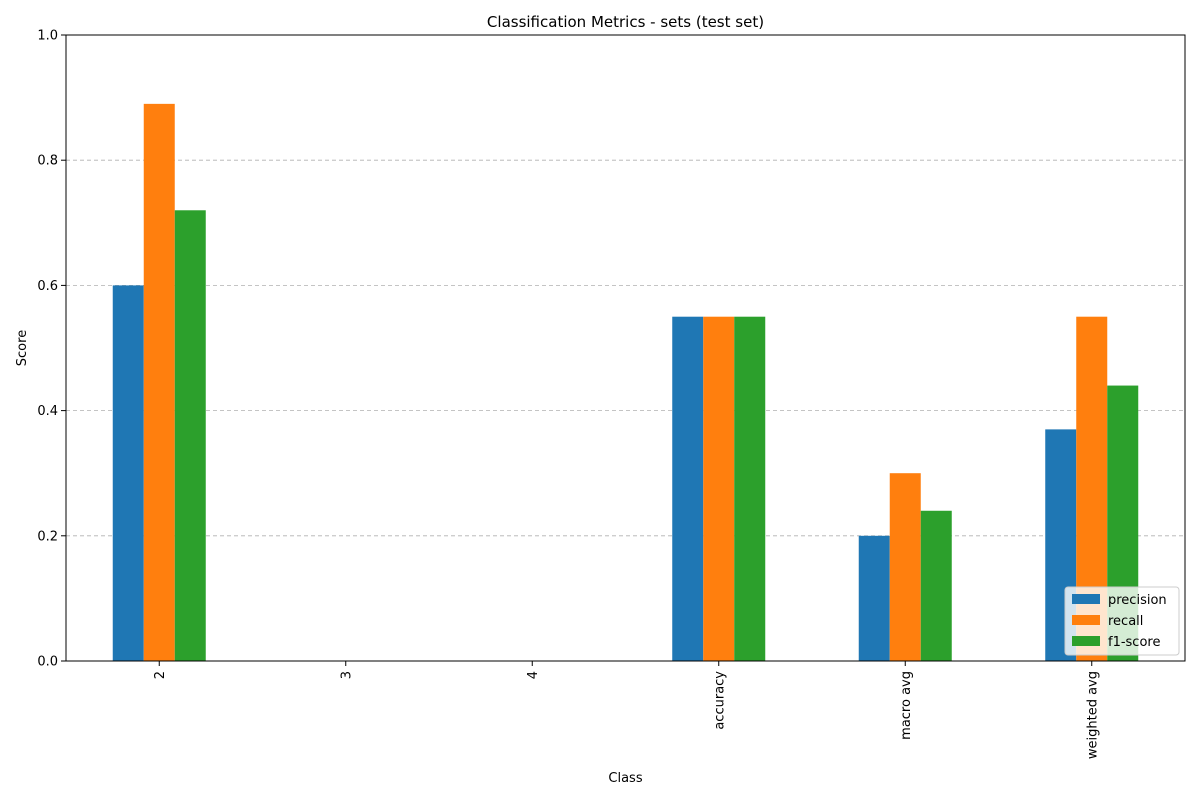  What do you see at coordinates (47, 36) in the screenshot?
I see `y-tick-label: 1.0` at bounding box center [47, 36].